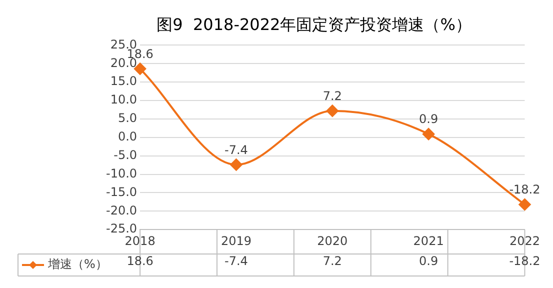 This screenshot has width=553, height=288. What do you see at coordinates (128, 137) in the screenshot?
I see `y-tick-label: 0.0` at bounding box center [128, 137].